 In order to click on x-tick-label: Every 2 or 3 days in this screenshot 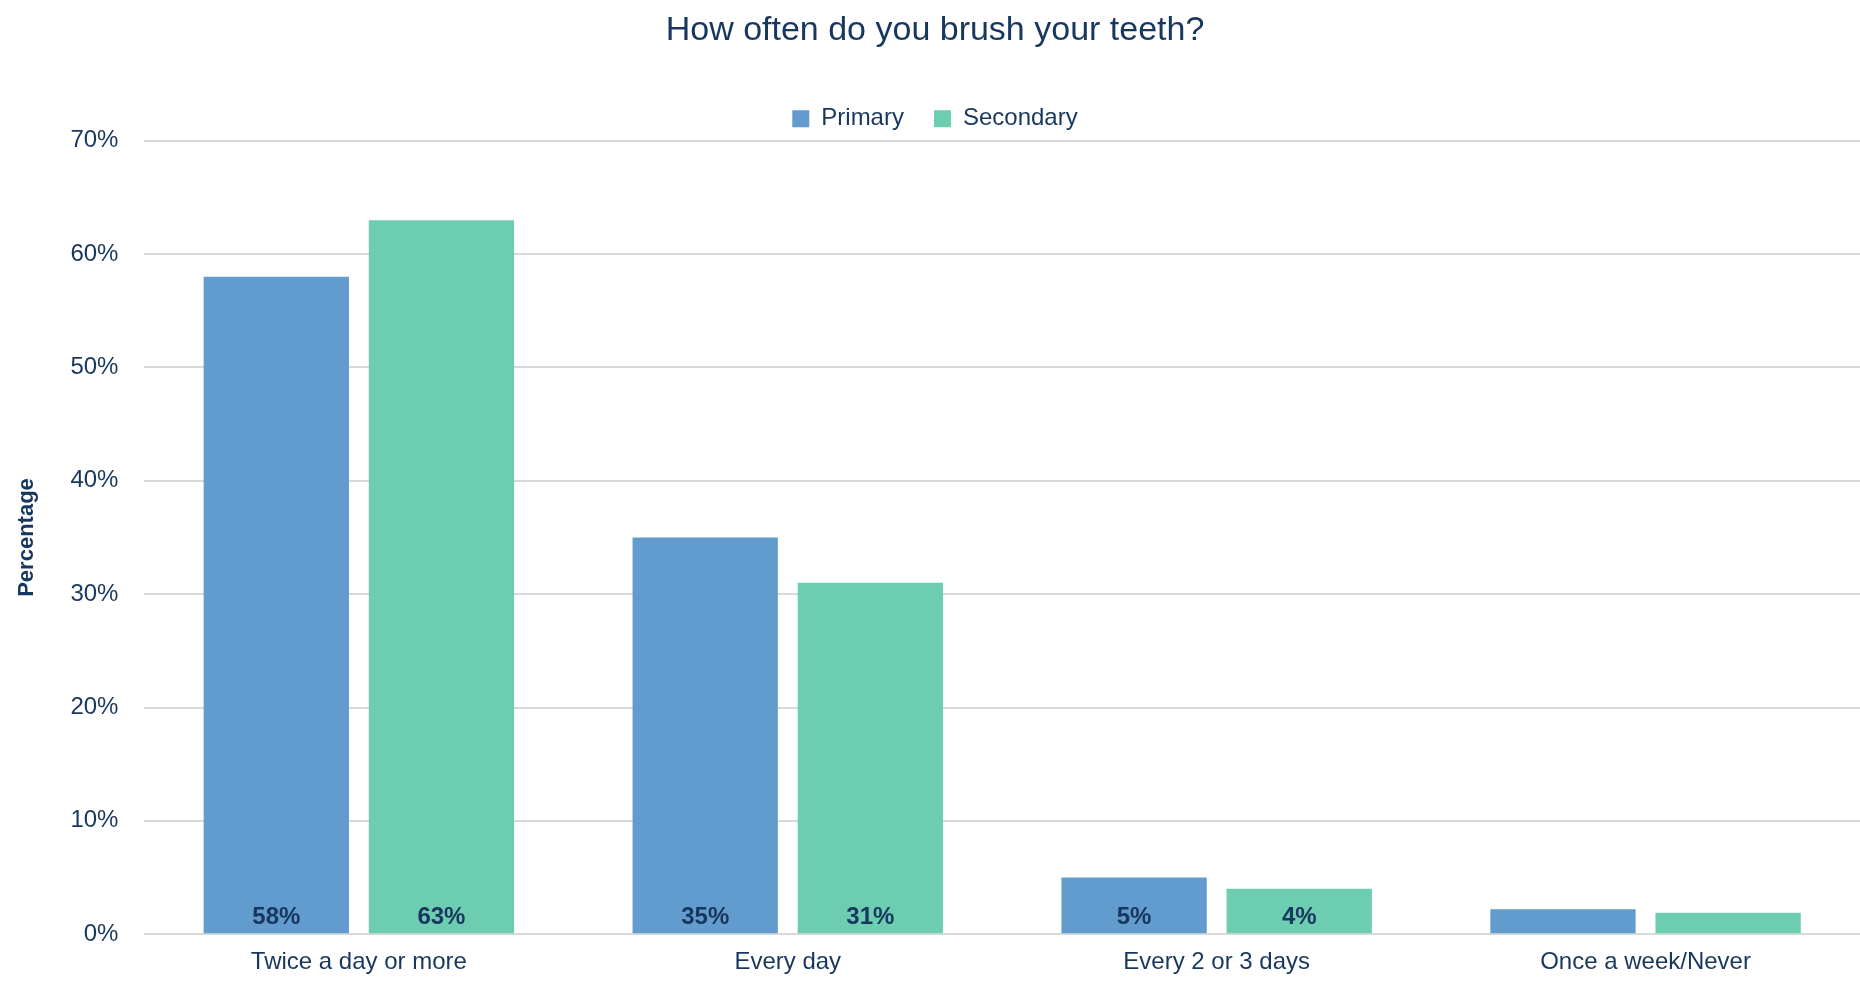, I will do `click(1217, 961)`.